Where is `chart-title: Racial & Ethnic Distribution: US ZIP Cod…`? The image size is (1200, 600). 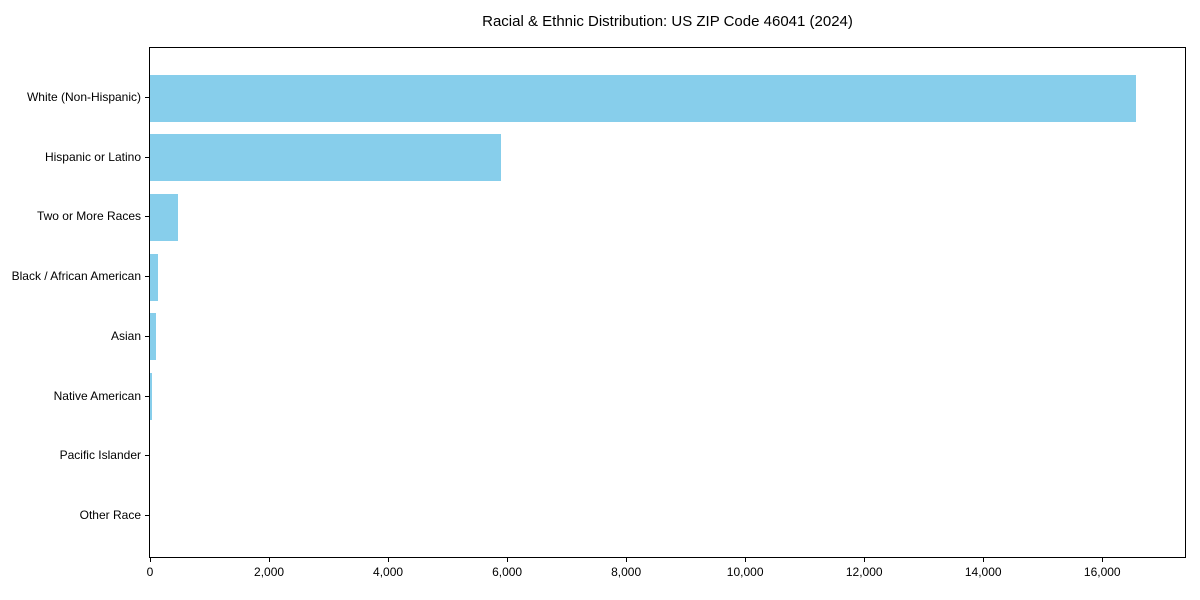
chart-title: Racial & Ethnic Distribution: US ZIP Cod… is located at coordinates (667, 21).